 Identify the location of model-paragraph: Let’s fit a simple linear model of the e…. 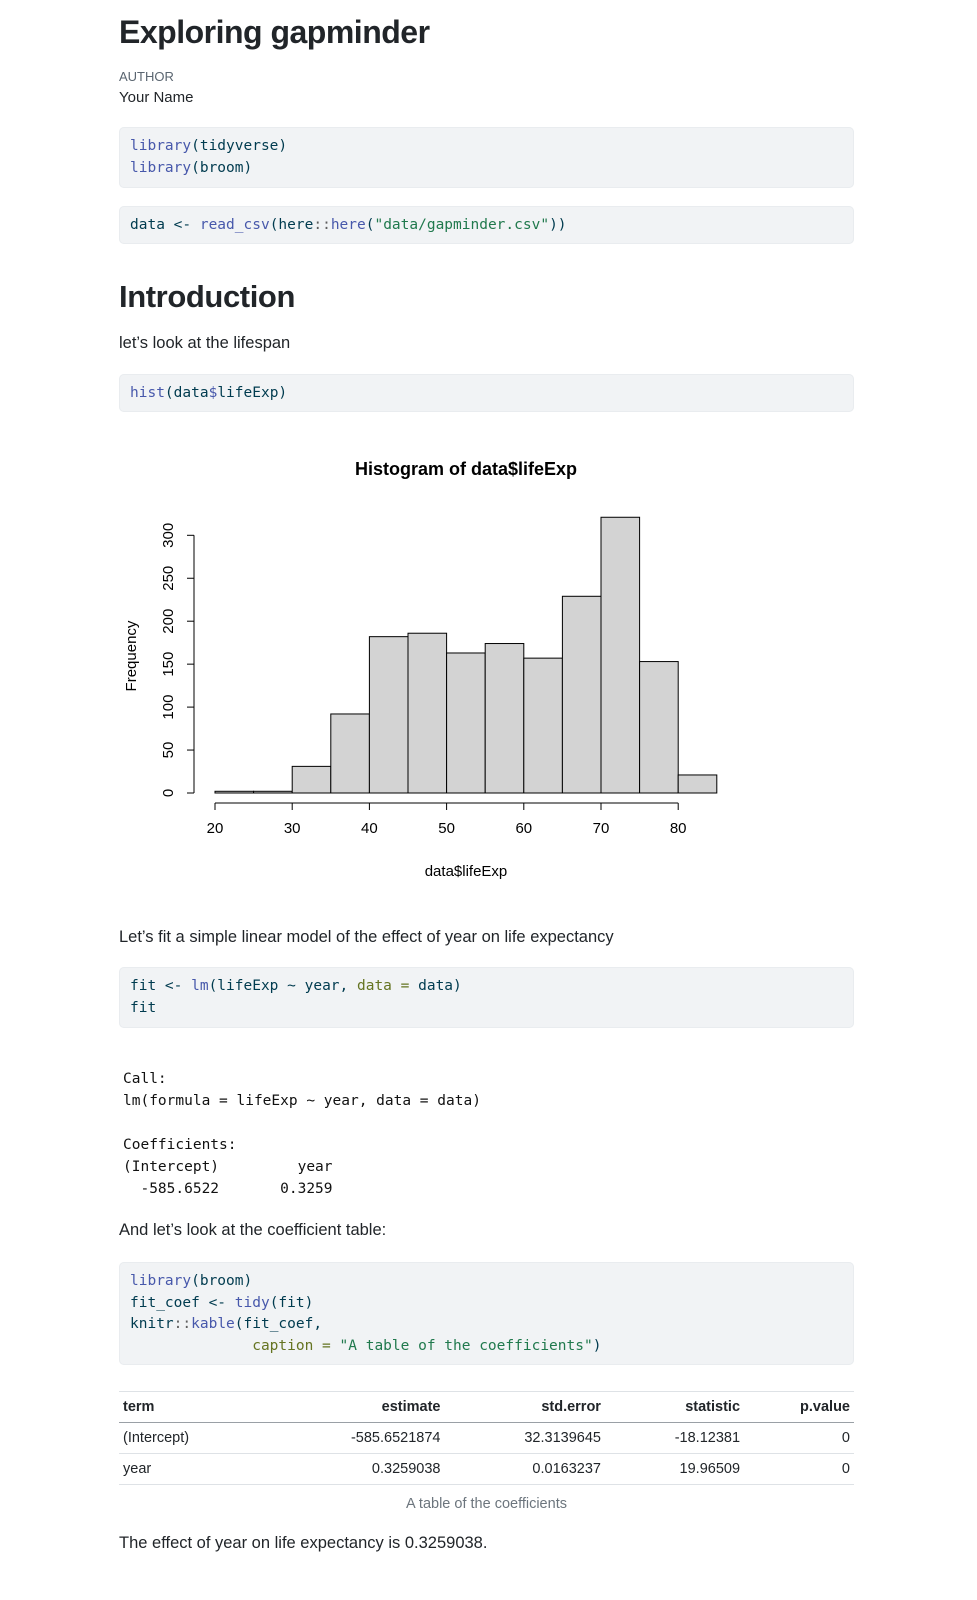
(366, 937).